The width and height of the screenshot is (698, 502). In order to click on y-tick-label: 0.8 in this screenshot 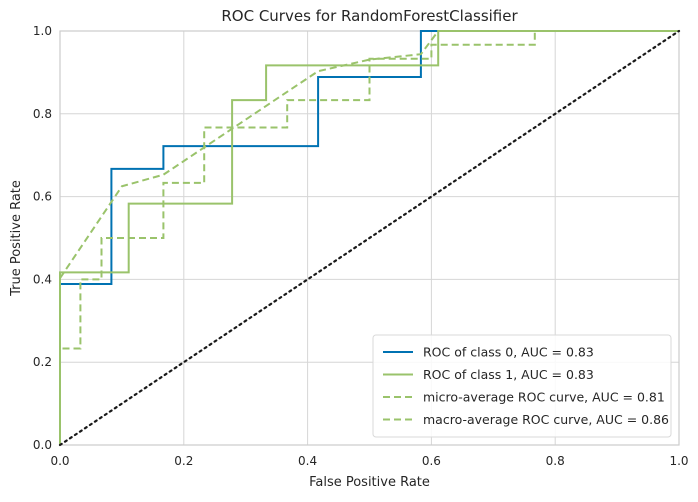, I will do `click(42, 114)`.